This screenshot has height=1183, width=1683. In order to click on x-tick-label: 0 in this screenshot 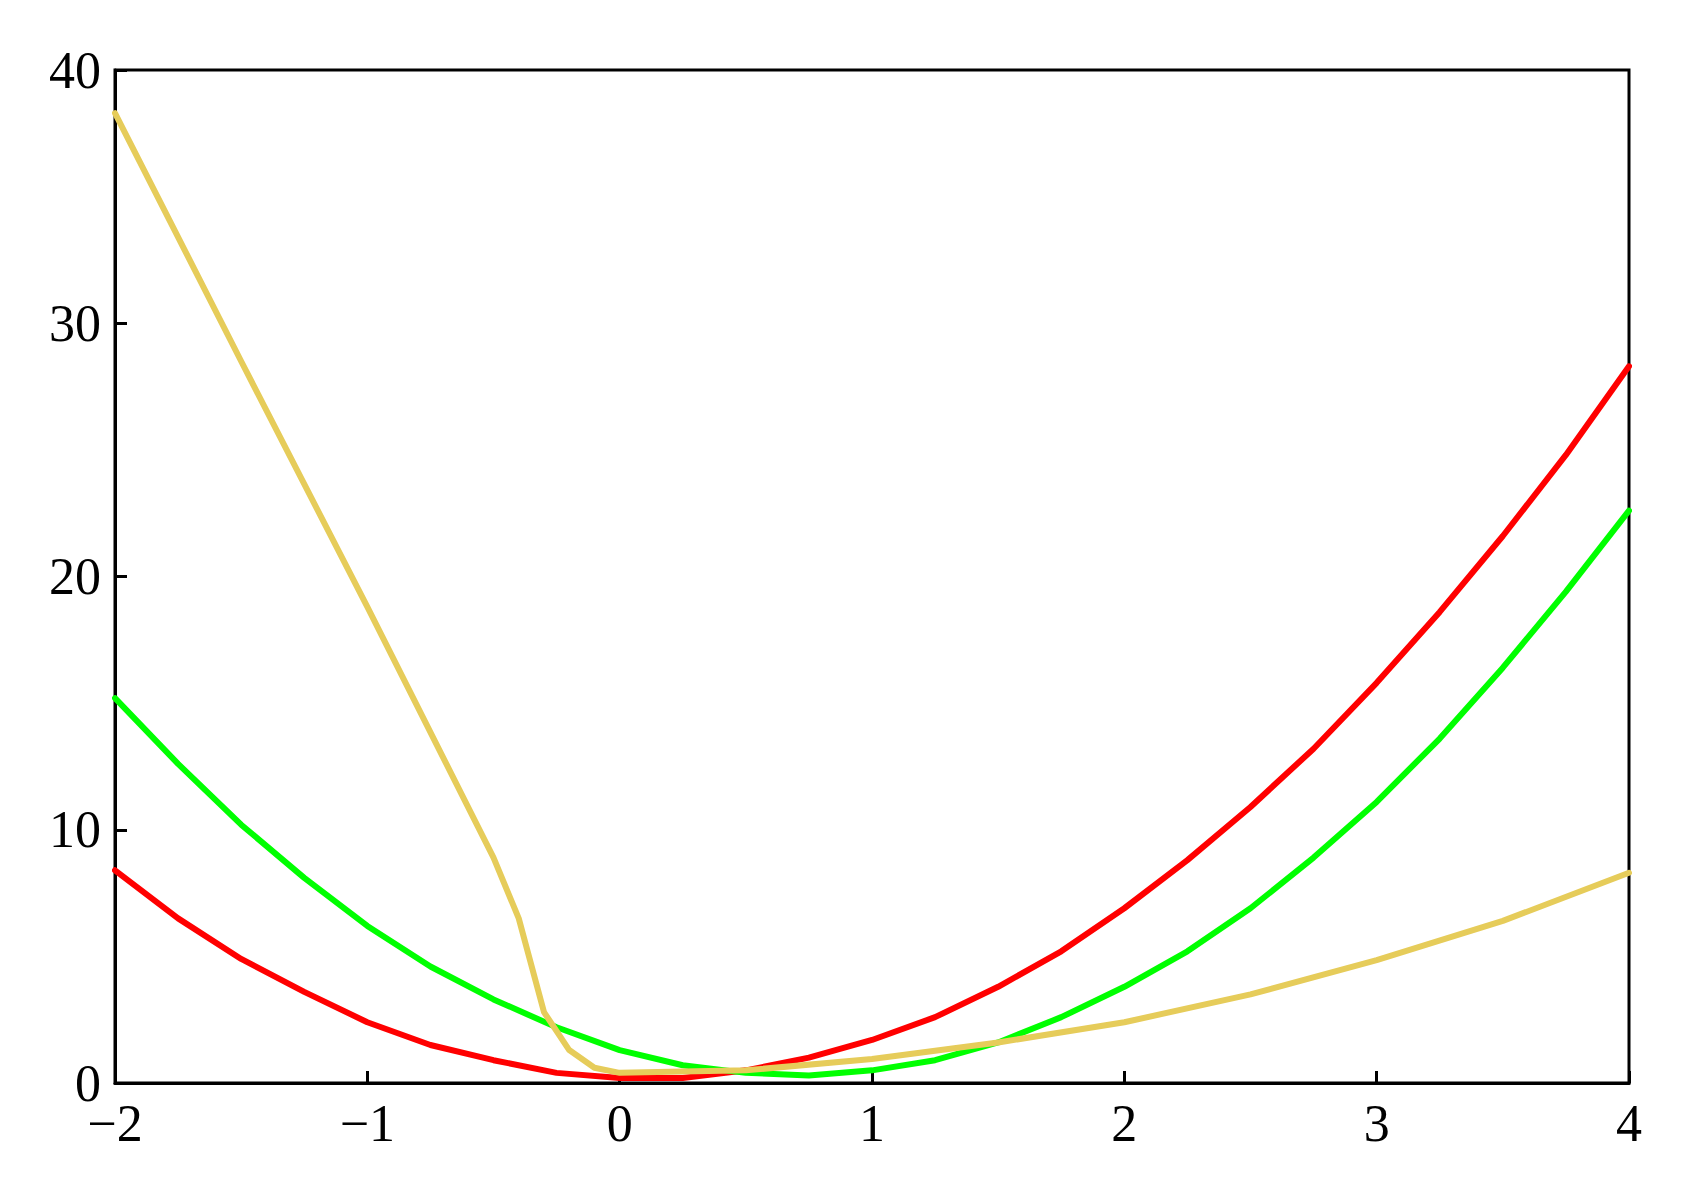, I will do `click(619, 1123)`.